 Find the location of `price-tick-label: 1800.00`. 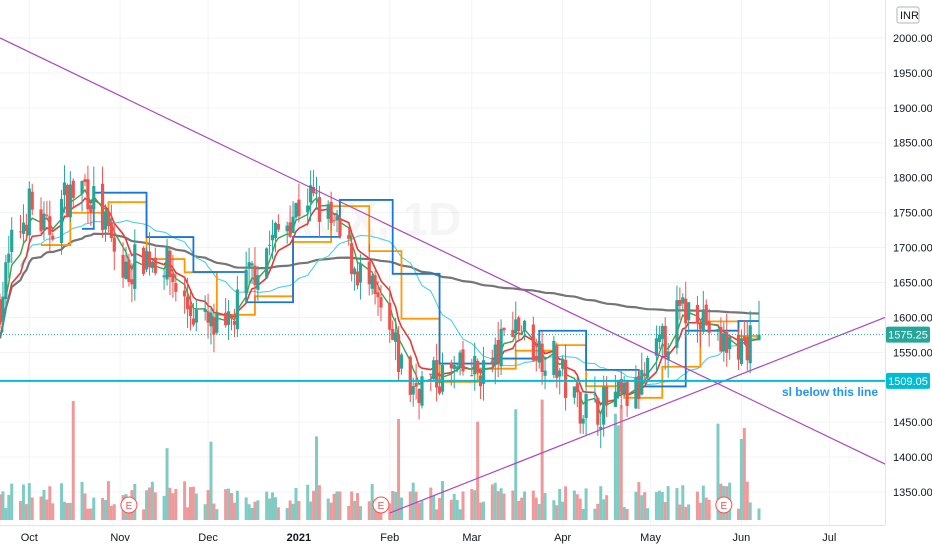

price-tick-label: 1800.00 is located at coordinates (912, 179).